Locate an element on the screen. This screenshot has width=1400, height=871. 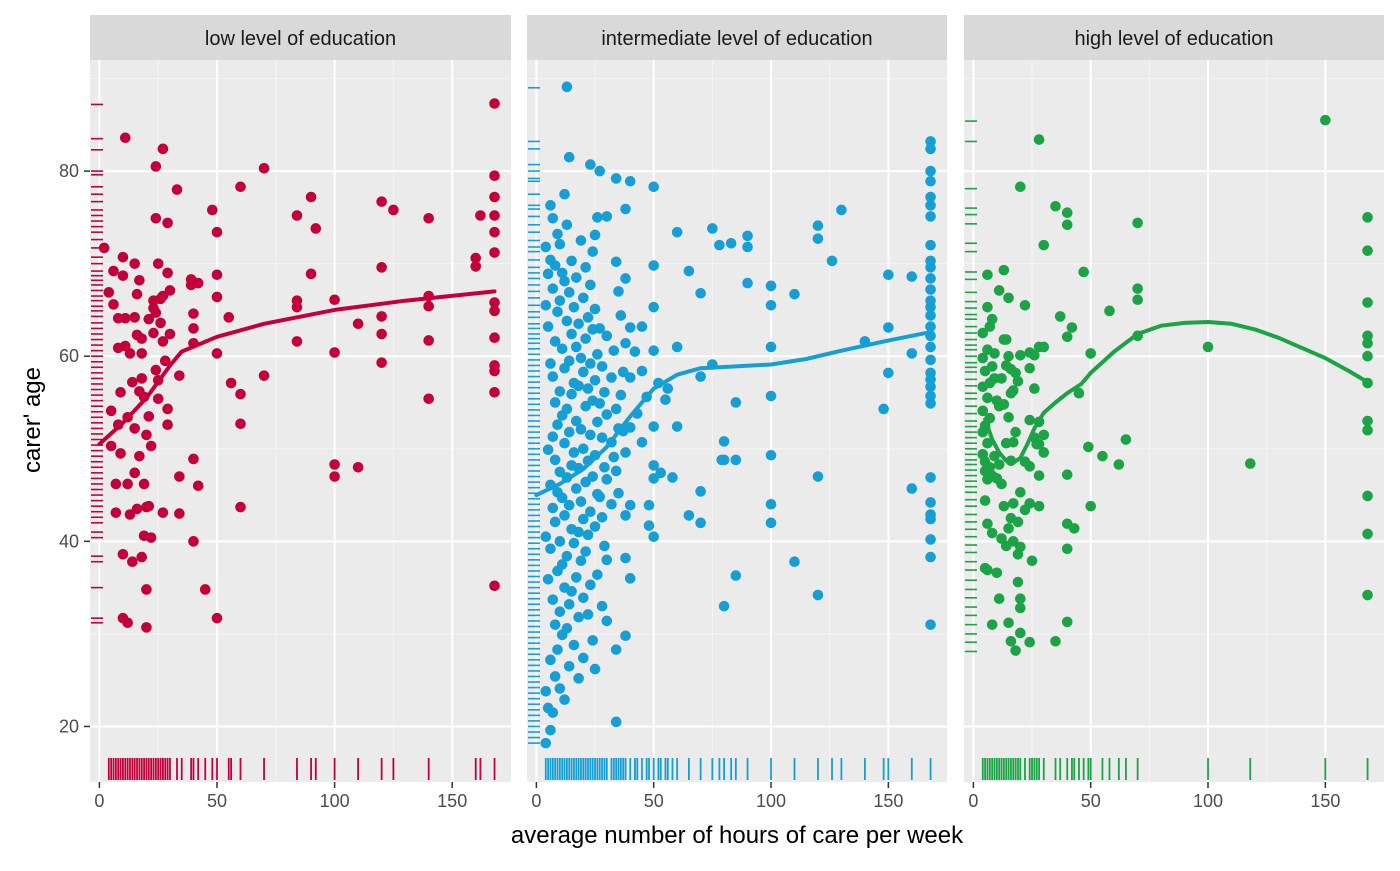
facet-strip is located at coordinates (737, 37).